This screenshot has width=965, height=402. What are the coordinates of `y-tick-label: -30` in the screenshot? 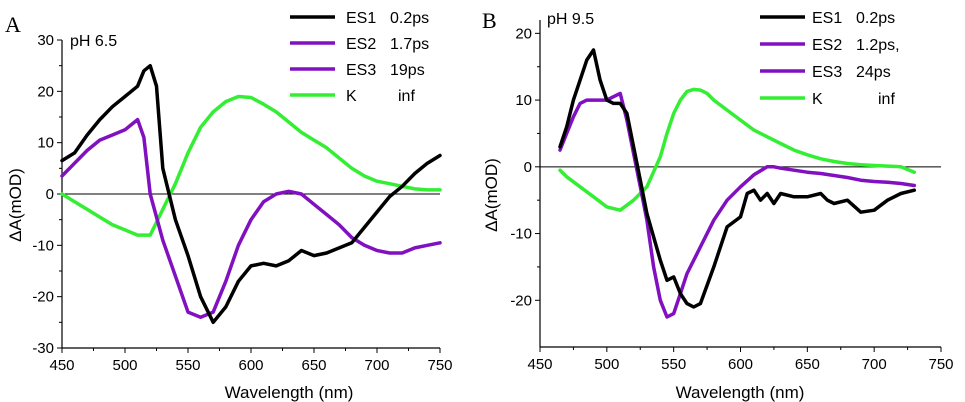 It's located at (43, 348).